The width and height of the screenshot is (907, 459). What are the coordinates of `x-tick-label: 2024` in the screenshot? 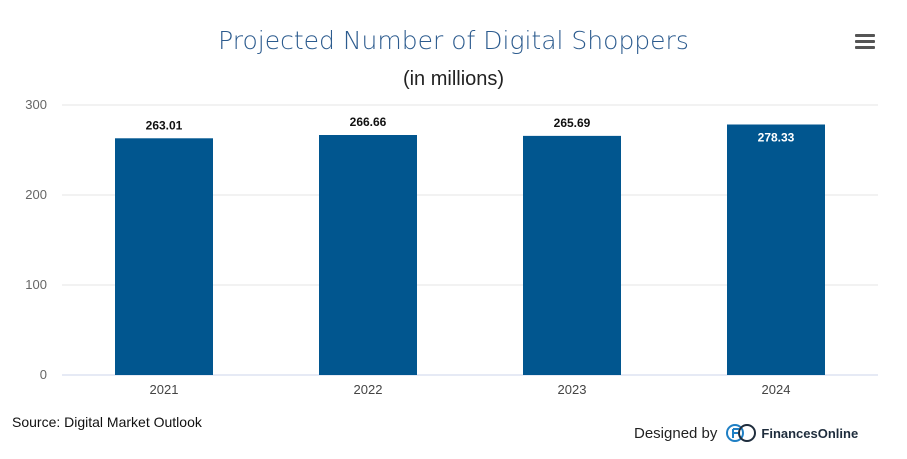 It's located at (776, 389).